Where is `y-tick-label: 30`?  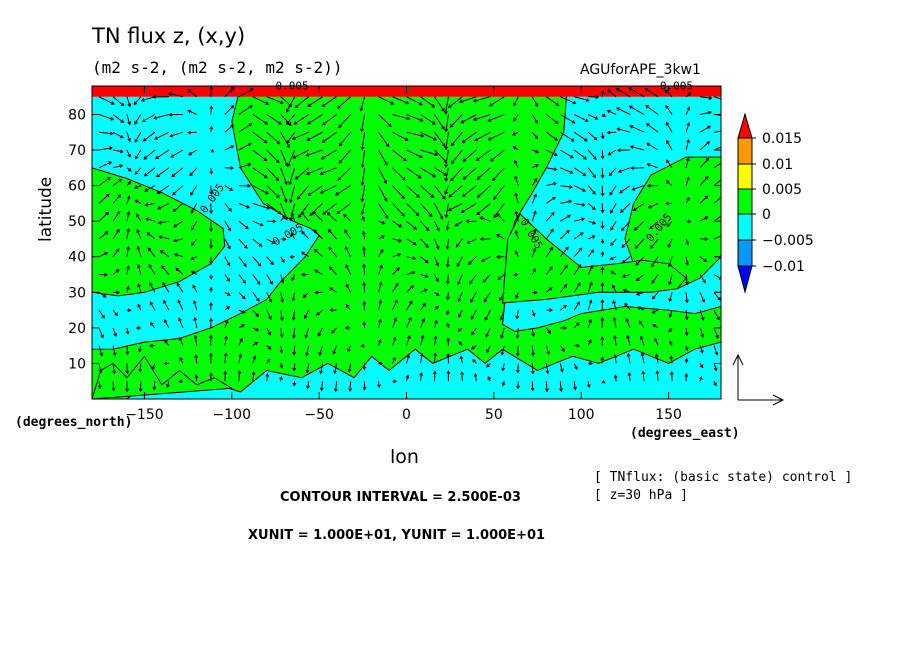 y-tick-label: 30 is located at coordinates (77, 293).